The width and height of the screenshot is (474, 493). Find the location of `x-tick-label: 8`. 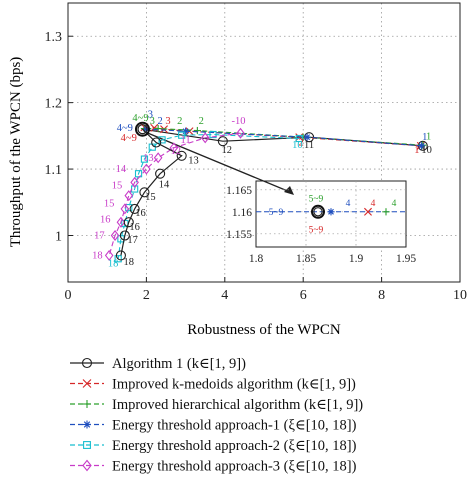

x-tick-label: 8 is located at coordinates (381, 295).